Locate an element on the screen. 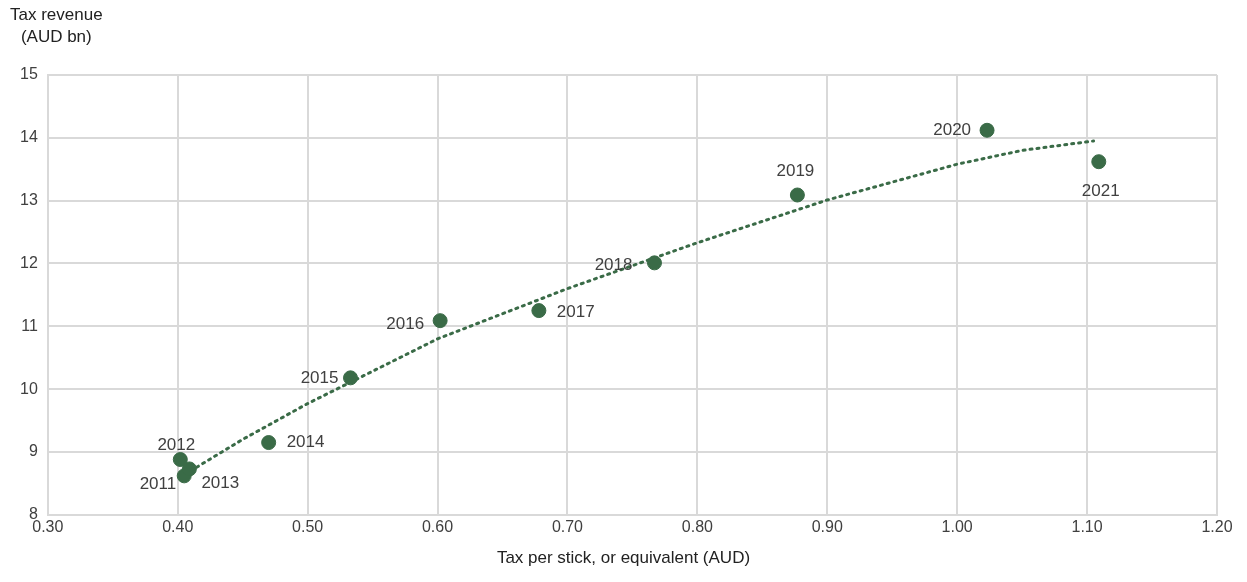 The width and height of the screenshot is (1247, 582). x-tick-label: 1.10 is located at coordinates (1087, 526).